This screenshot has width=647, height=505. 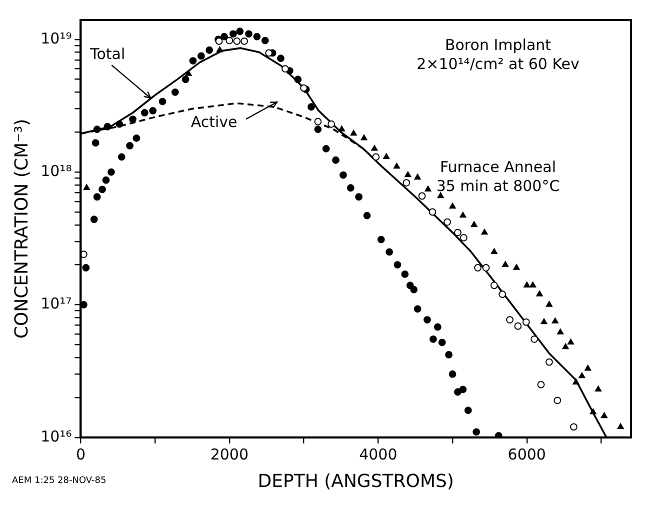 What do you see at coordinates (527, 454) in the screenshot?
I see `x-tick-label: 6000` at bounding box center [527, 454].